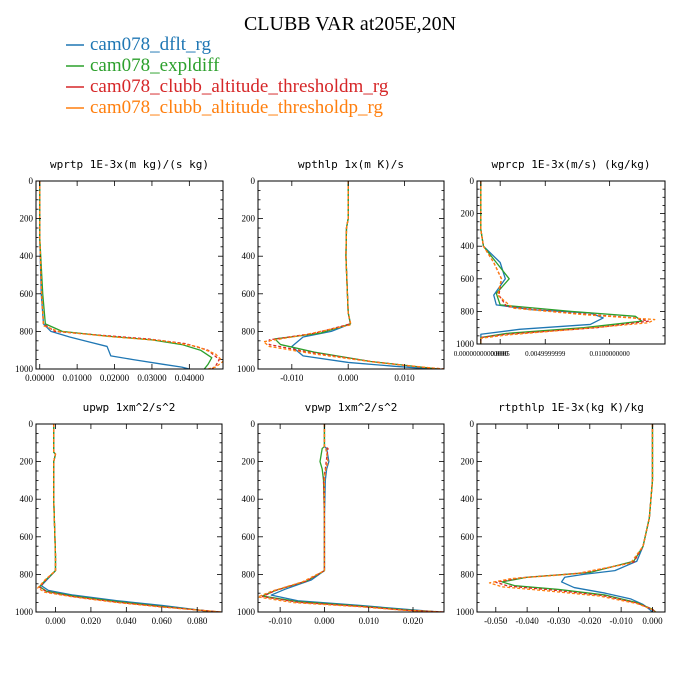 Image resolution: width=700 pixels, height=700 pixels. What do you see at coordinates (78, 378) in the screenshot?
I see `xtick-label-0-1: 0.01000` at bounding box center [78, 378].